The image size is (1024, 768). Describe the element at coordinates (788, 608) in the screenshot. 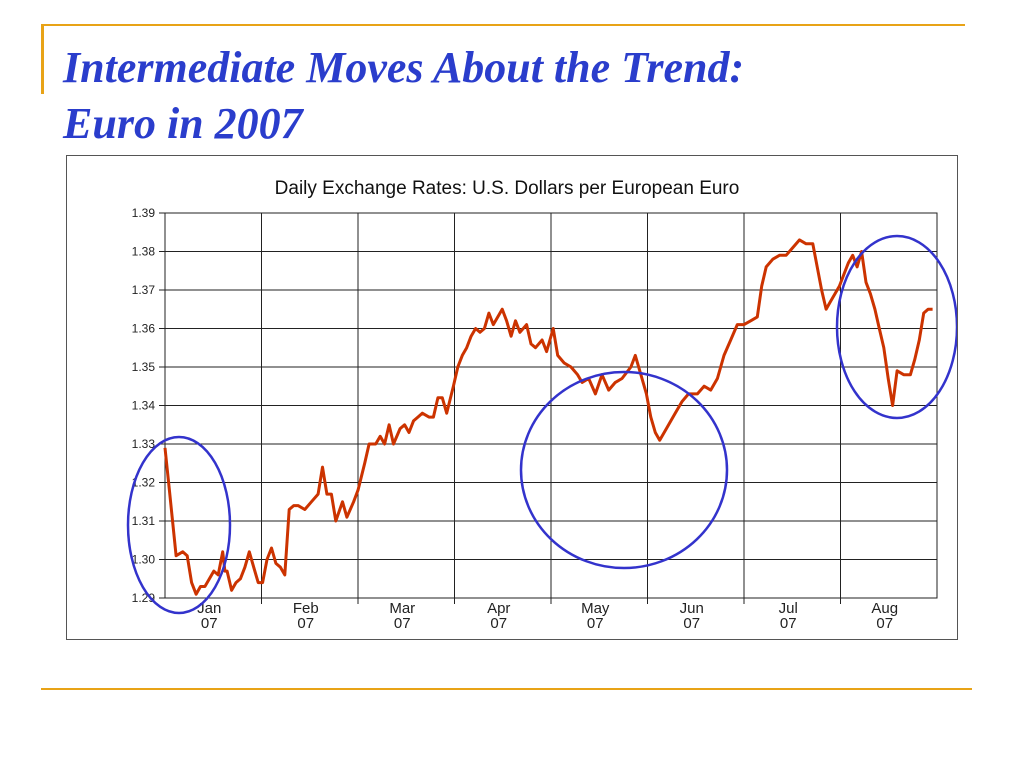

I see `x-tick-month: Jul` at that location.